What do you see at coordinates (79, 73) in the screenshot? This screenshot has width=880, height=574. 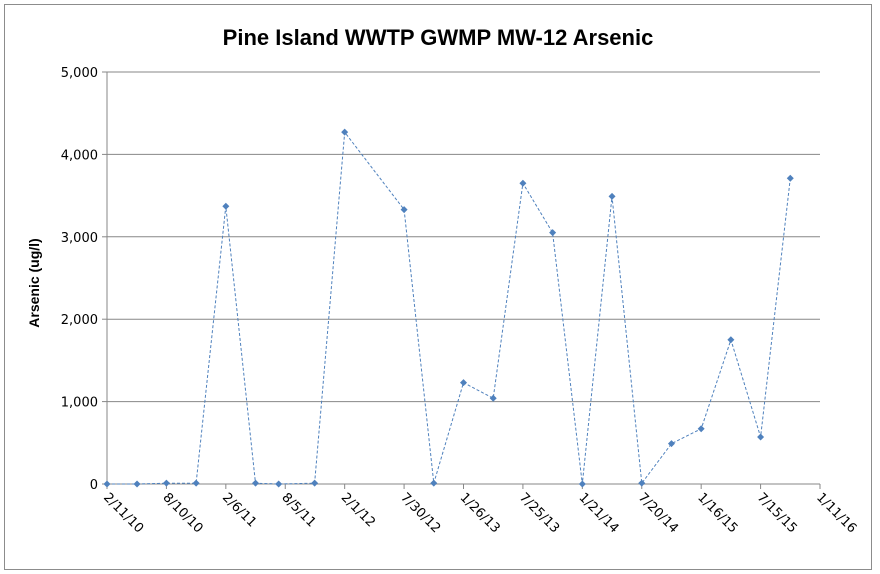 I see `y-tick-label: 5,000` at bounding box center [79, 73].